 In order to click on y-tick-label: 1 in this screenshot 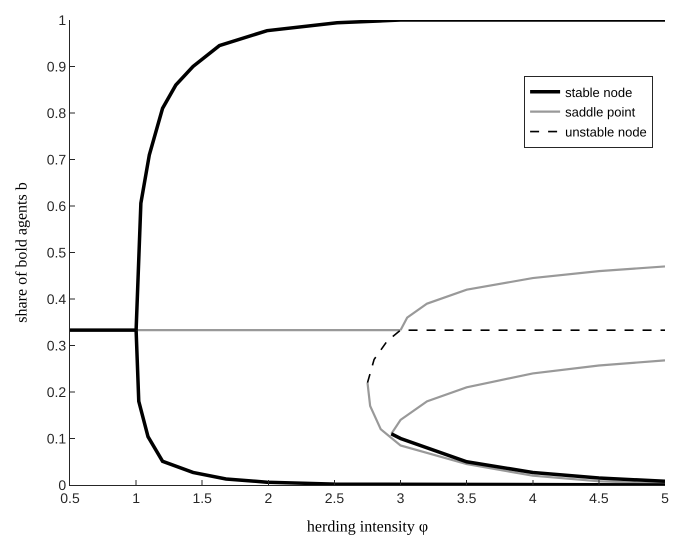, I will do `click(62, 20)`.